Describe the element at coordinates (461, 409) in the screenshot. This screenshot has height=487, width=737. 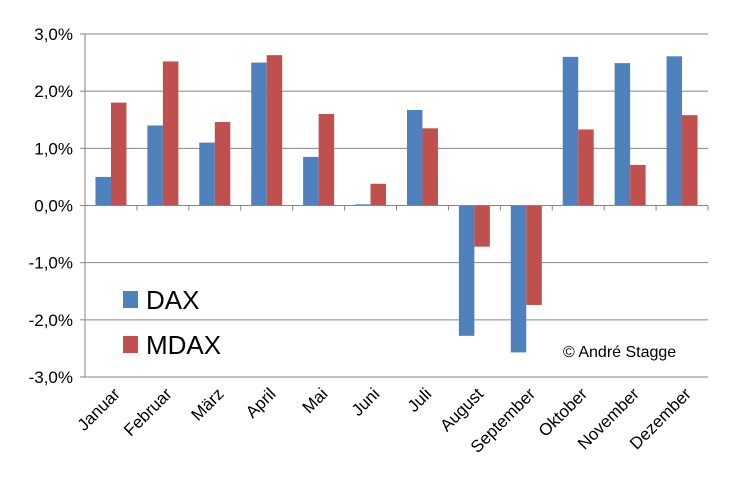
I see `x-category-label: August` at that location.